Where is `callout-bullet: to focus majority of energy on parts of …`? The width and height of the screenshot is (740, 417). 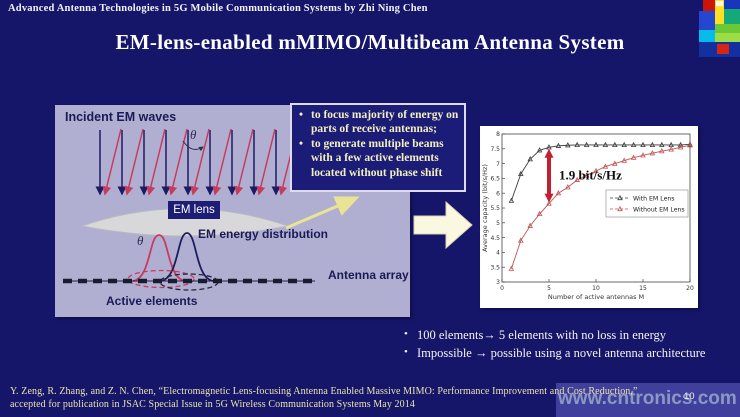 callout-bullet: to focus majority of energy on parts of … is located at coordinates (377, 122).